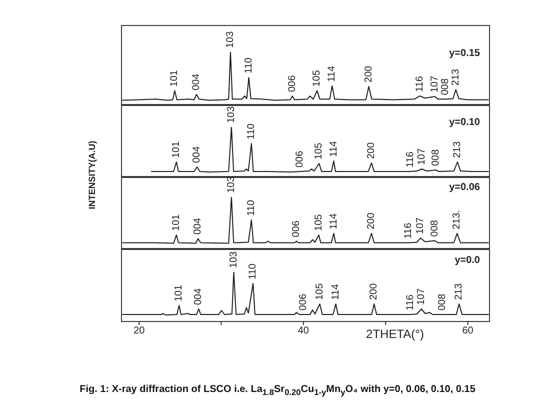 The width and height of the screenshot is (555, 412). Describe the element at coordinates (457, 220) in the screenshot. I see `annotation: 213.` at that location.